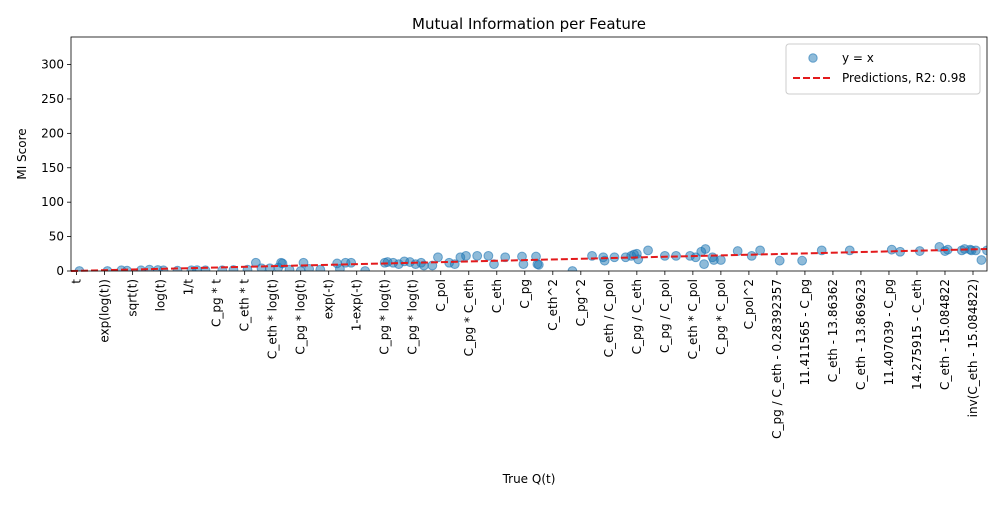 This screenshot has width=1000, height=505. What do you see at coordinates (52, 168) in the screenshot?
I see `y-tick-label: 150` at bounding box center [52, 168].